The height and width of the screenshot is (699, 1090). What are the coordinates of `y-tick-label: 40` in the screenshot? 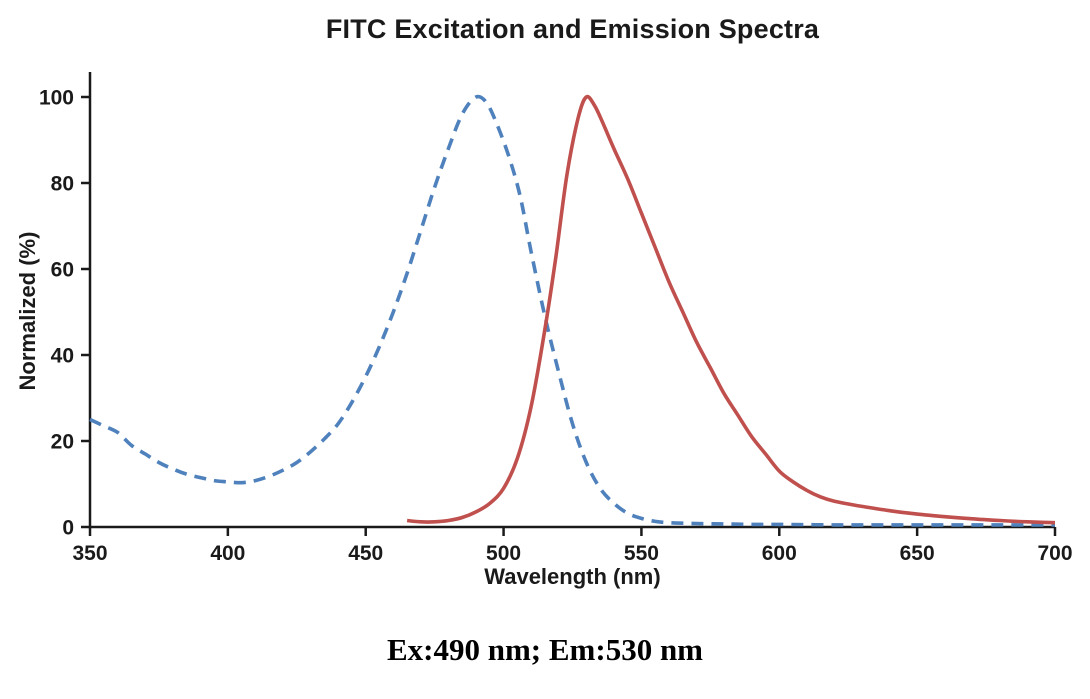 It's located at (62, 356).